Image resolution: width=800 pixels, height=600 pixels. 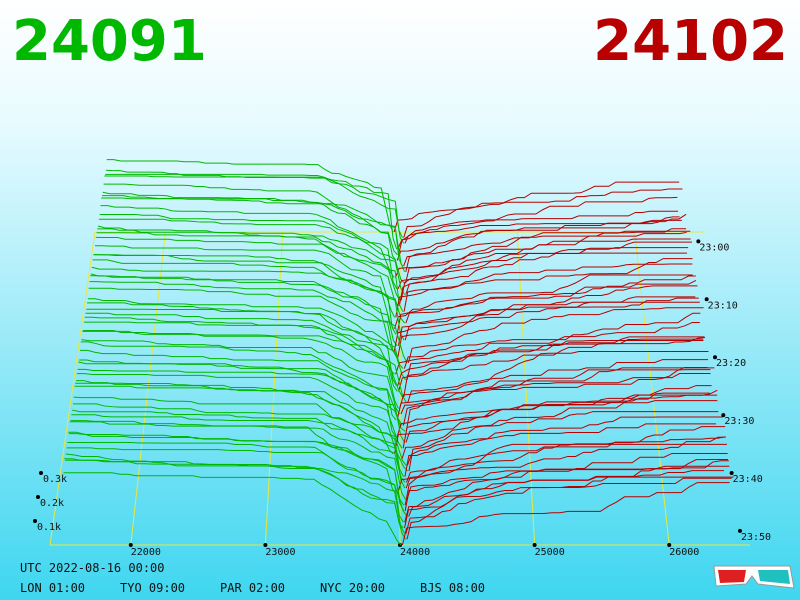 What do you see at coordinates (146, 552) in the screenshot?
I see `x-tick-label: 22000` at bounding box center [146, 552].